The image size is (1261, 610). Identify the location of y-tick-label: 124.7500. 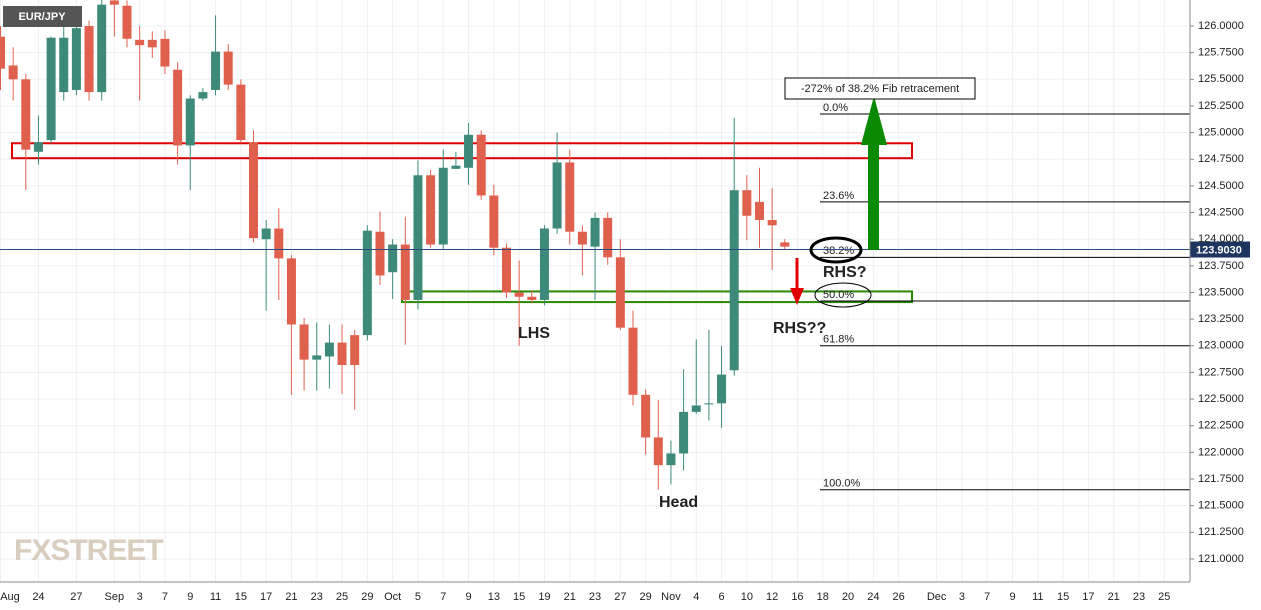
(1221, 159).